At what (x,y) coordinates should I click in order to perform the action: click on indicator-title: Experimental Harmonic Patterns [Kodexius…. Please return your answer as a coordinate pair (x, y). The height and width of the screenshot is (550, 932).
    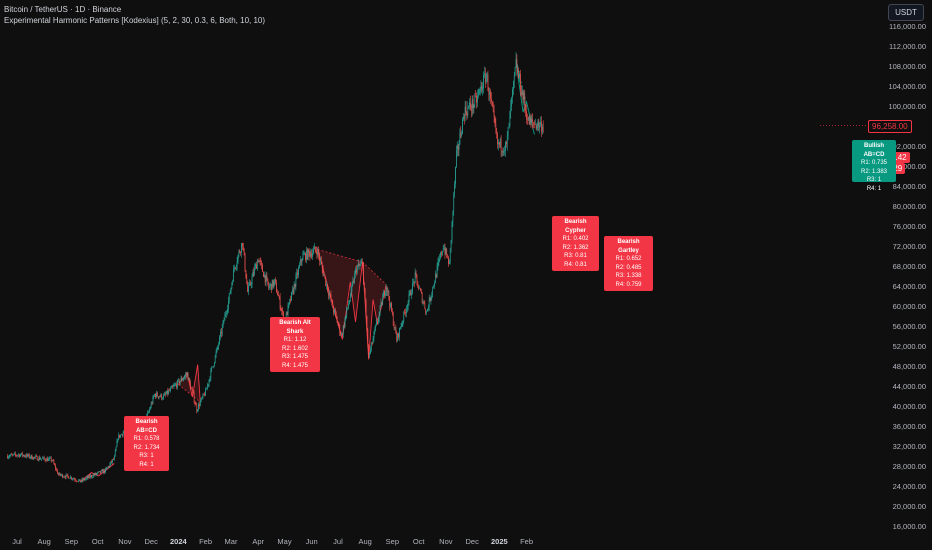
    Looking at the image, I should click on (135, 20).